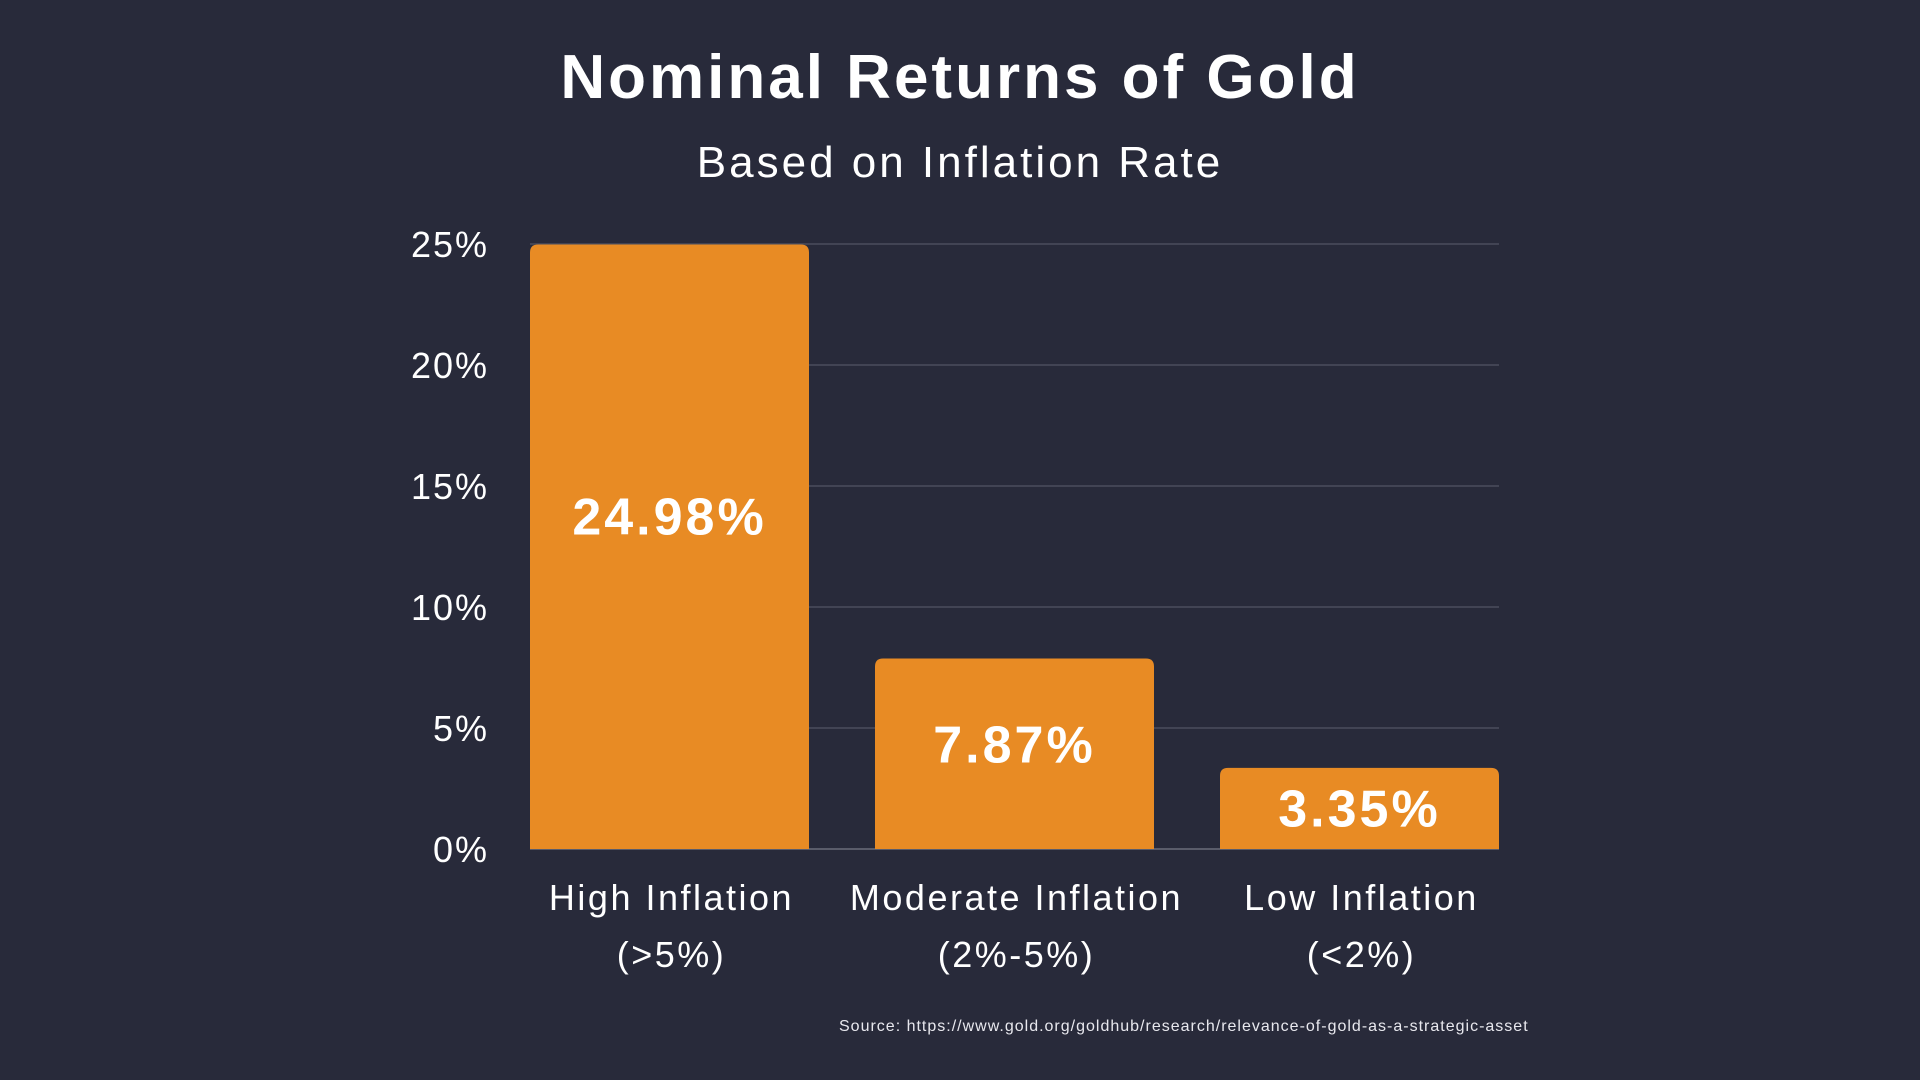 This screenshot has width=1920, height=1080. Describe the element at coordinates (1017, 954) in the screenshot. I see `x-tick-label: (2%-5%)` at that location.